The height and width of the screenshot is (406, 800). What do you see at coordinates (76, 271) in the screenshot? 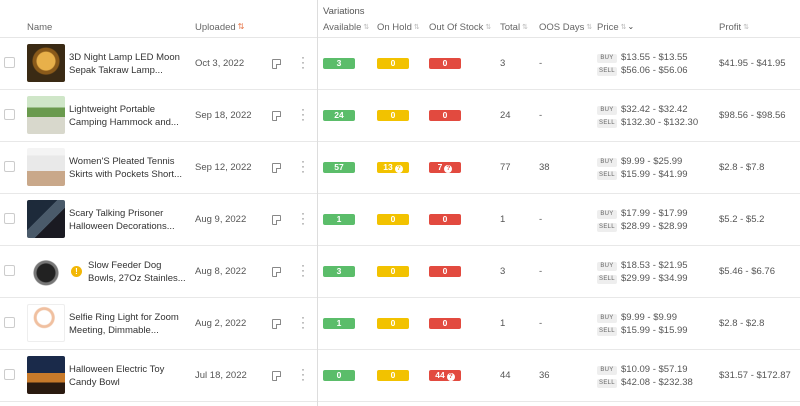
I see `warning-icon: !` at bounding box center [76, 271].